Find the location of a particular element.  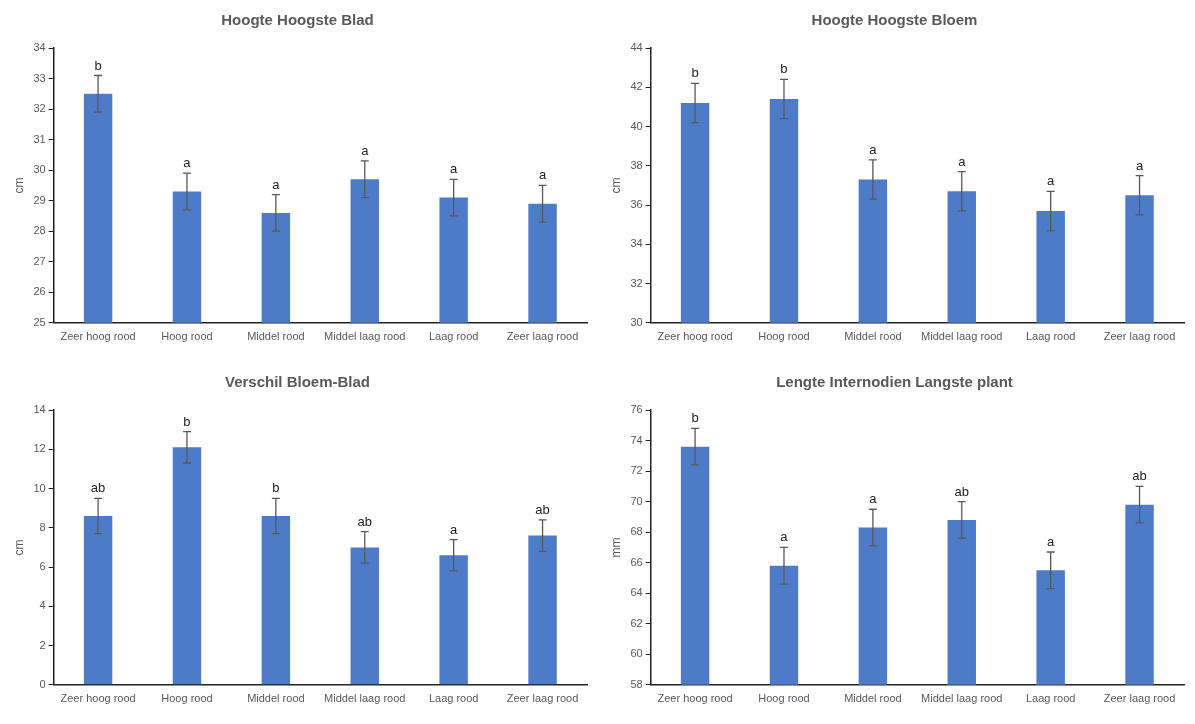

y-tick-label: 72 is located at coordinates (636, 470).